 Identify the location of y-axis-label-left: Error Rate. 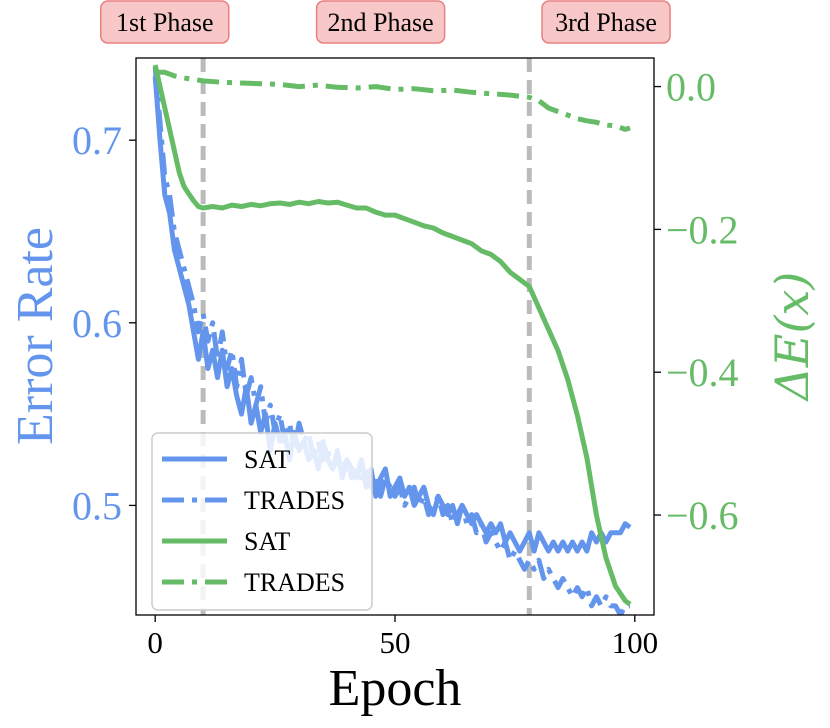
(35, 336).